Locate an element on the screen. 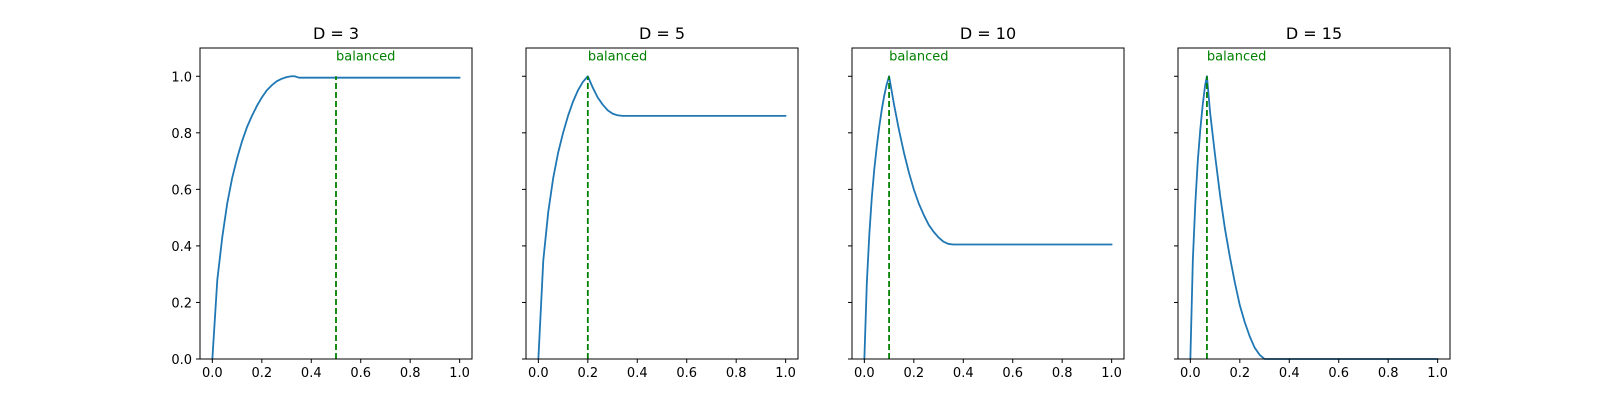  y-tick-label: 0.6 is located at coordinates (181, 190).